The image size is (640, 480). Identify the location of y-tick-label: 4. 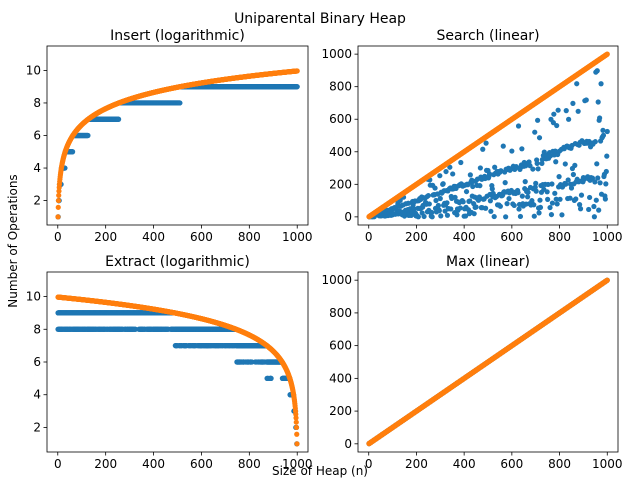
(37, 168).